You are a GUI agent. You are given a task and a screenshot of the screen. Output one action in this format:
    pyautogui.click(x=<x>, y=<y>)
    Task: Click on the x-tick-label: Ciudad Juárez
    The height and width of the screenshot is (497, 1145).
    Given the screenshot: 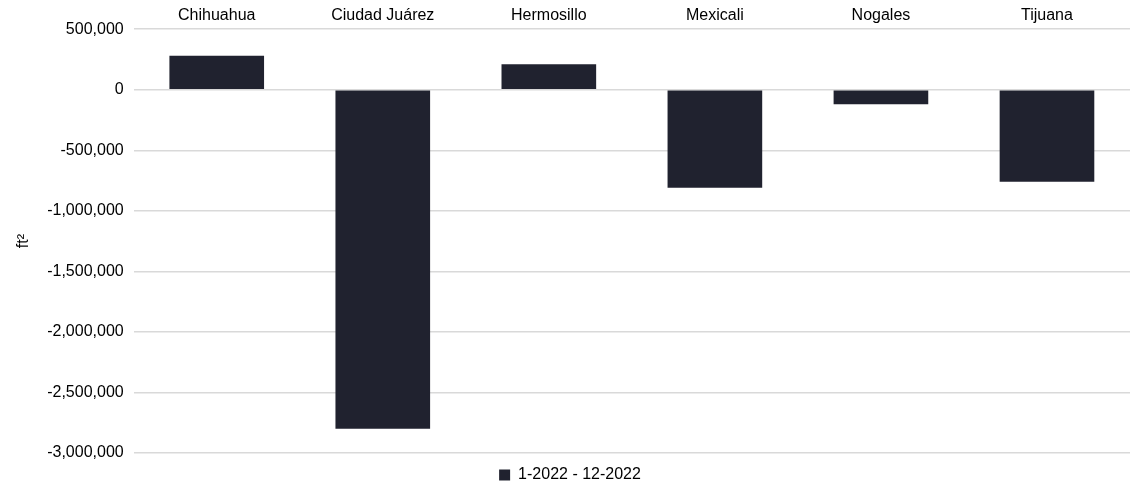 What is the action you would take?
    pyautogui.click(x=383, y=15)
    